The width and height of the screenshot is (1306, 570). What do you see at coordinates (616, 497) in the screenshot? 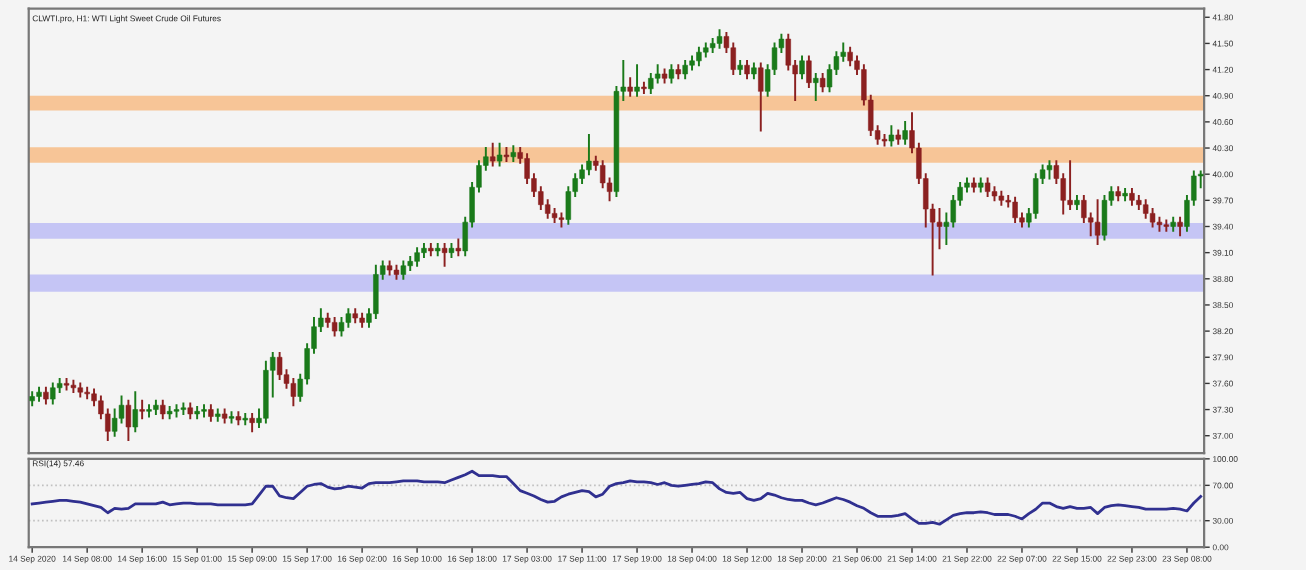
I see `line-series` at bounding box center [616, 497].